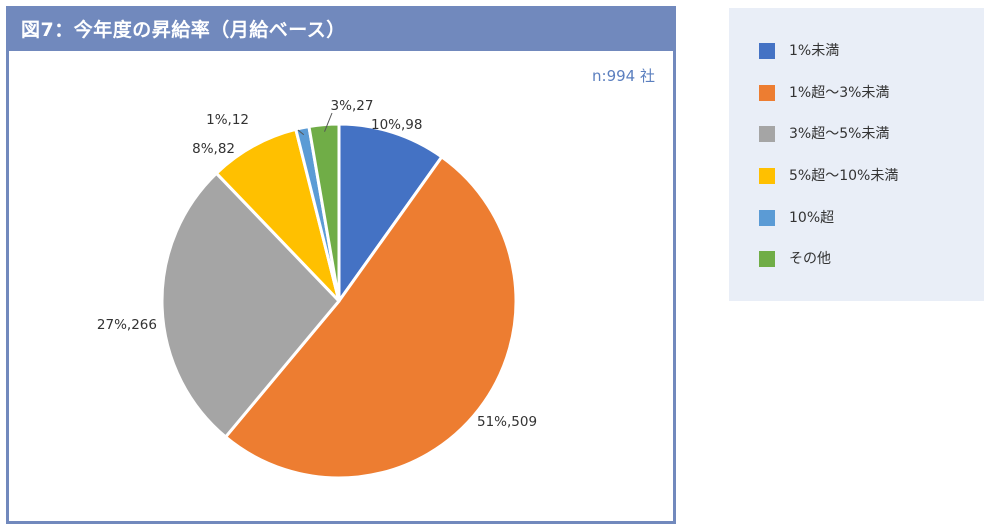 Image resolution: width=992 pixels, height=531 pixels. Describe the element at coordinates (810, 259) in the screenshot. I see `legend-label: その他` at that location.